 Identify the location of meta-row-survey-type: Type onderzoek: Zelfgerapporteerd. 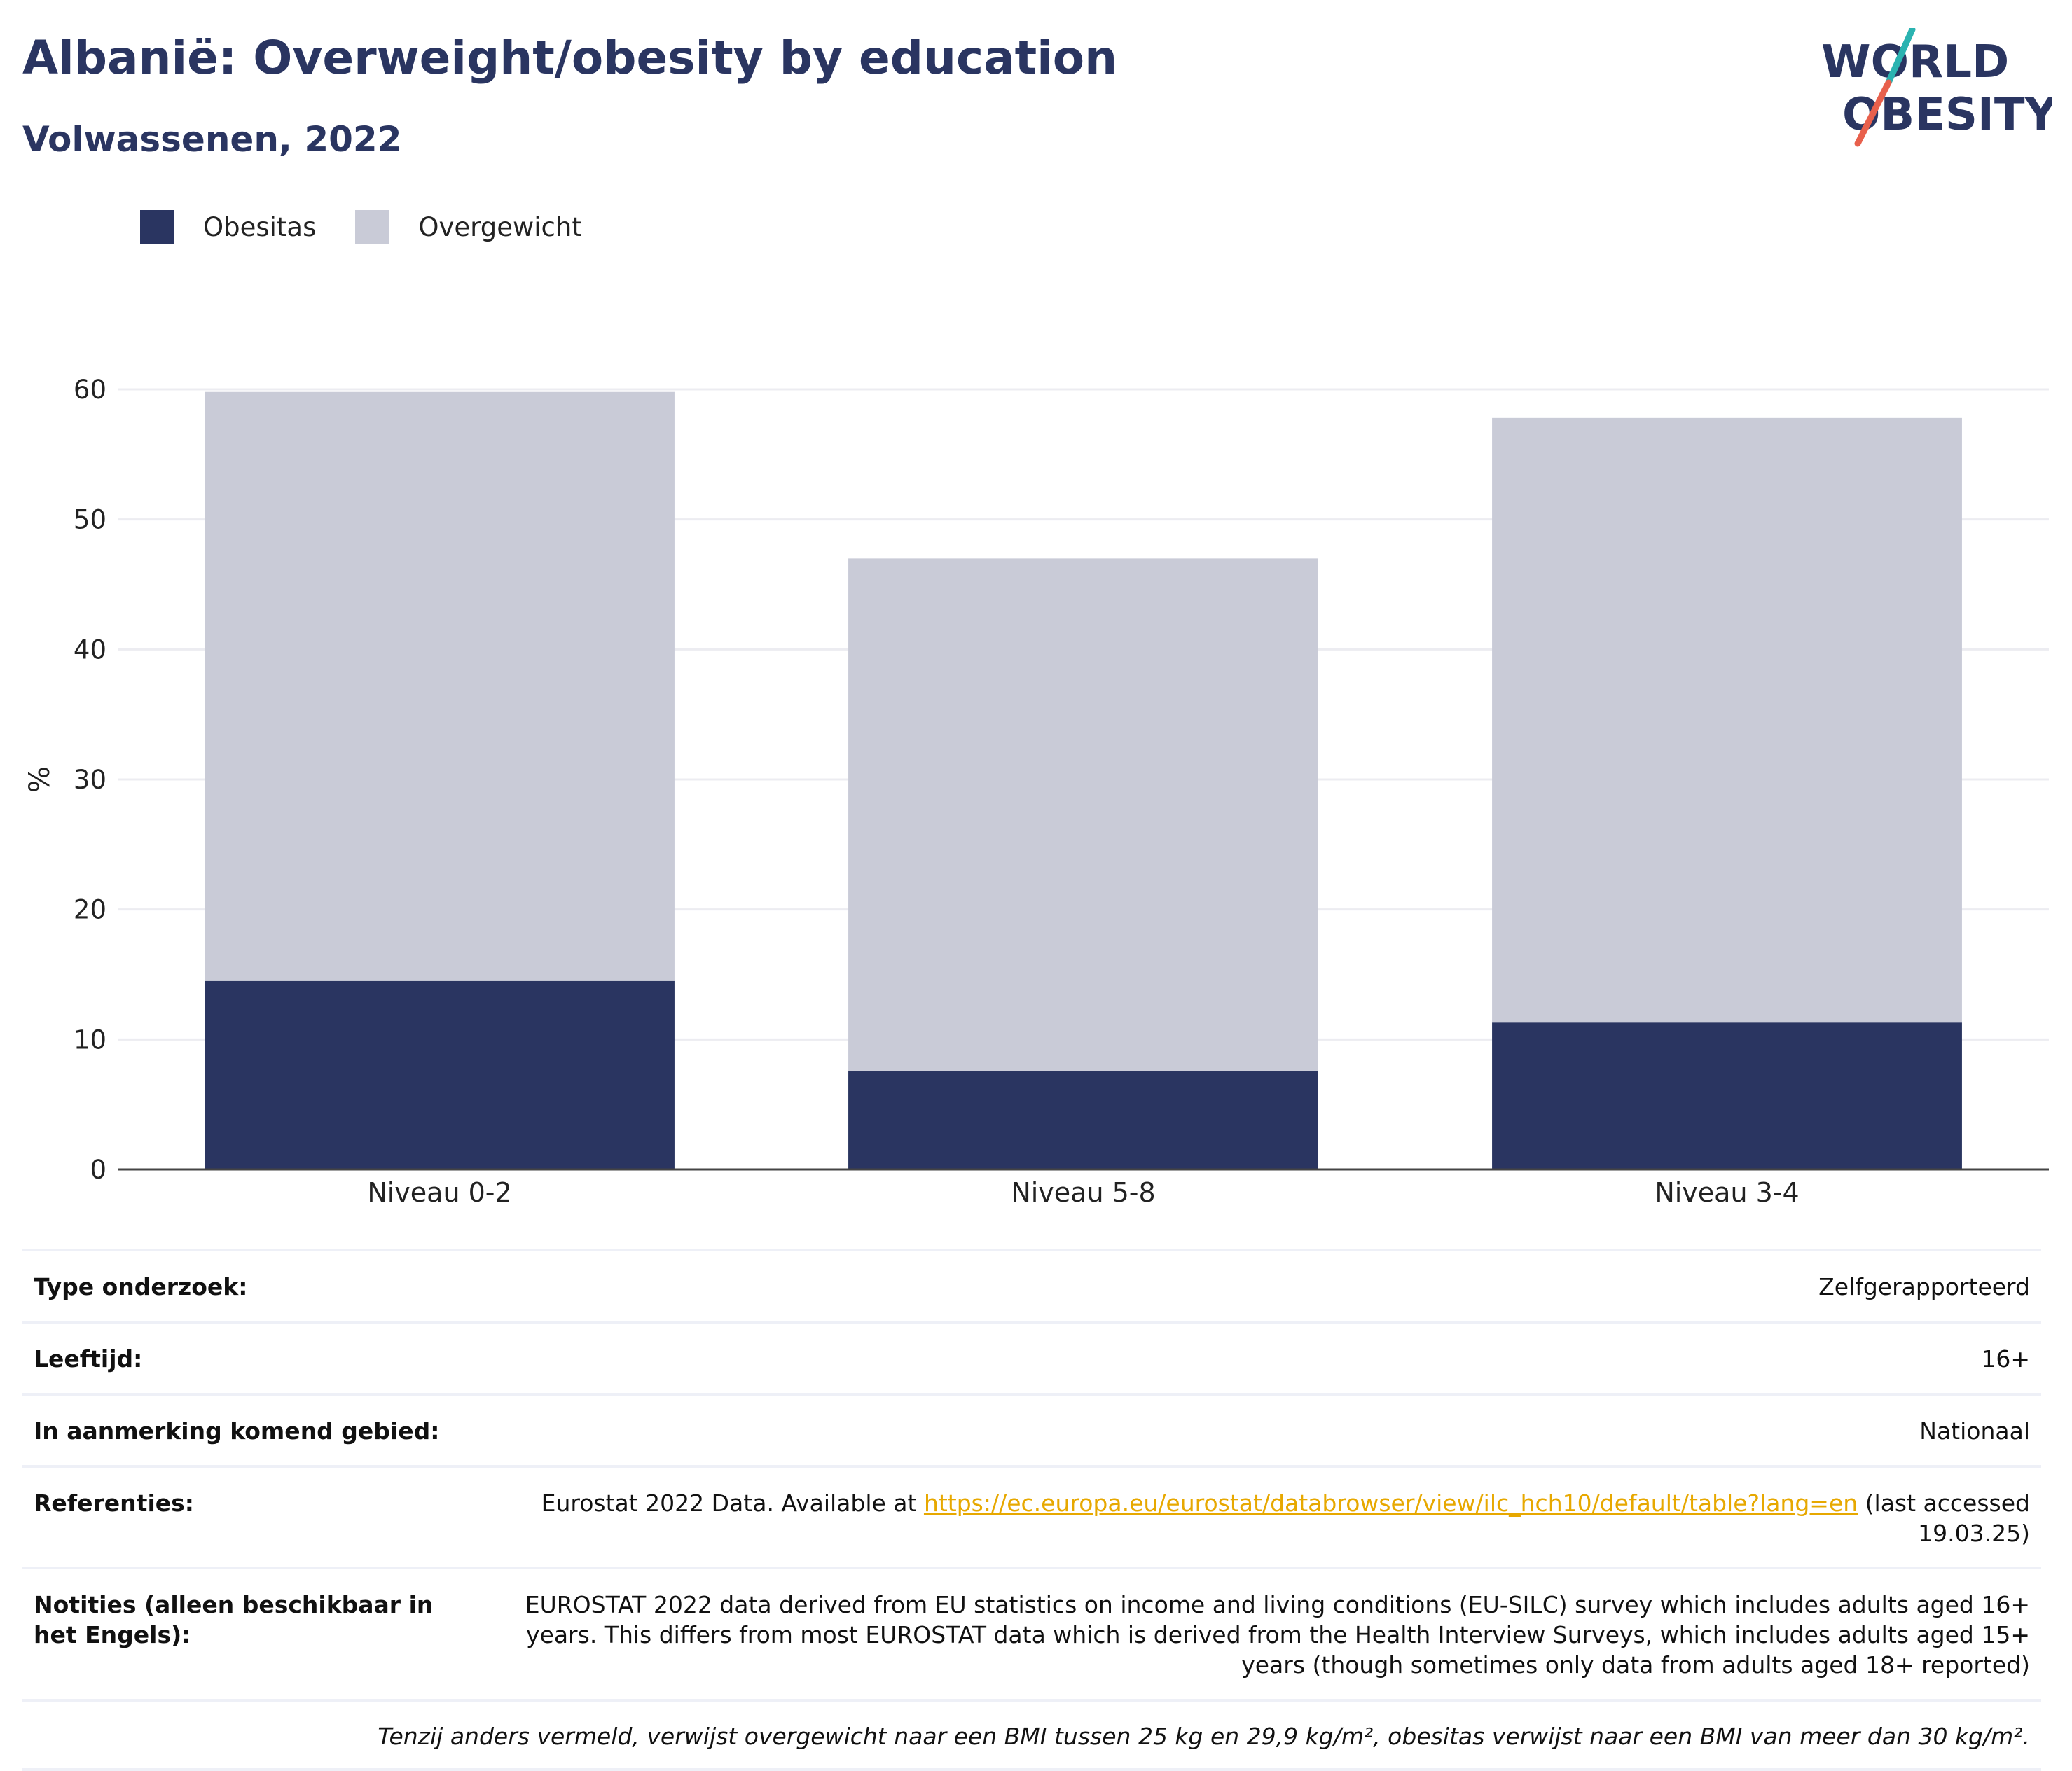
(1031, 1285).